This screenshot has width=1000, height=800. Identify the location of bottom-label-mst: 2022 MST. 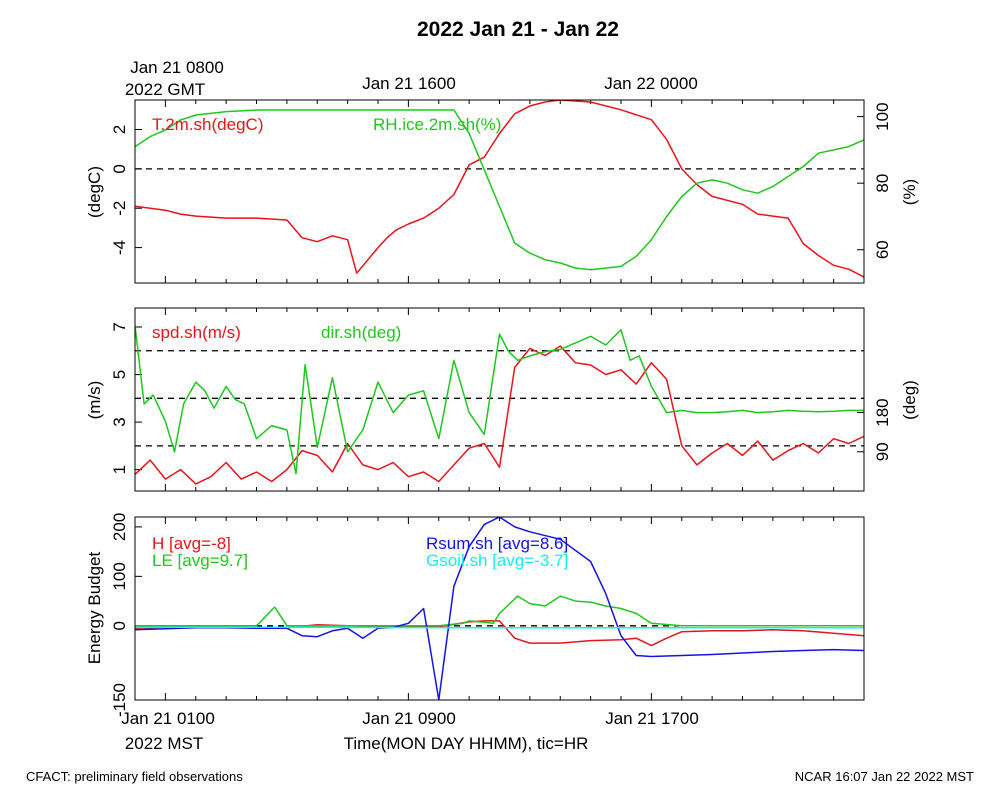
(164, 743).